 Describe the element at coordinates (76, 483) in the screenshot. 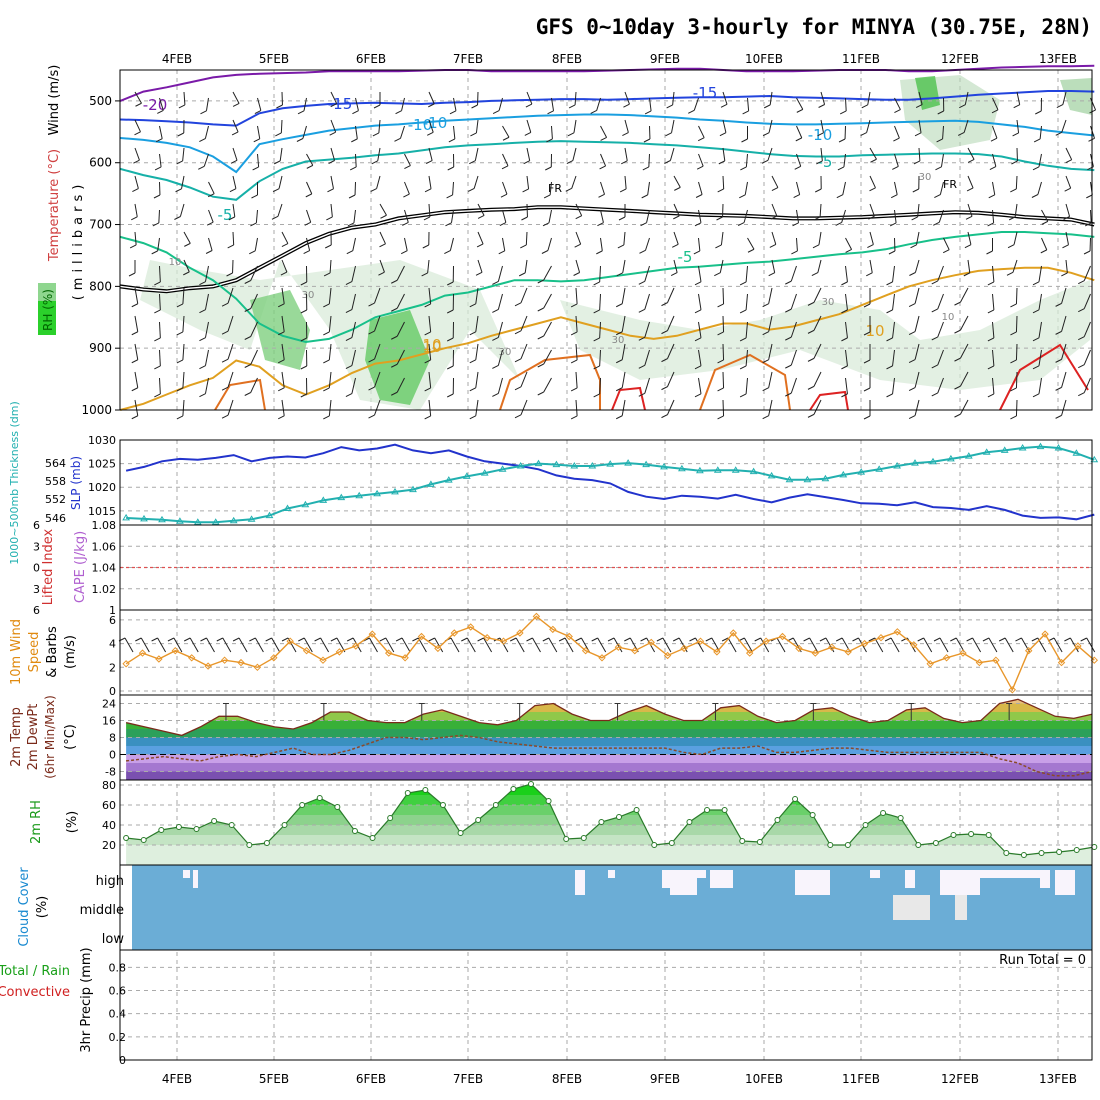

I see `slp-side-label: SLP (mb)` at that location.